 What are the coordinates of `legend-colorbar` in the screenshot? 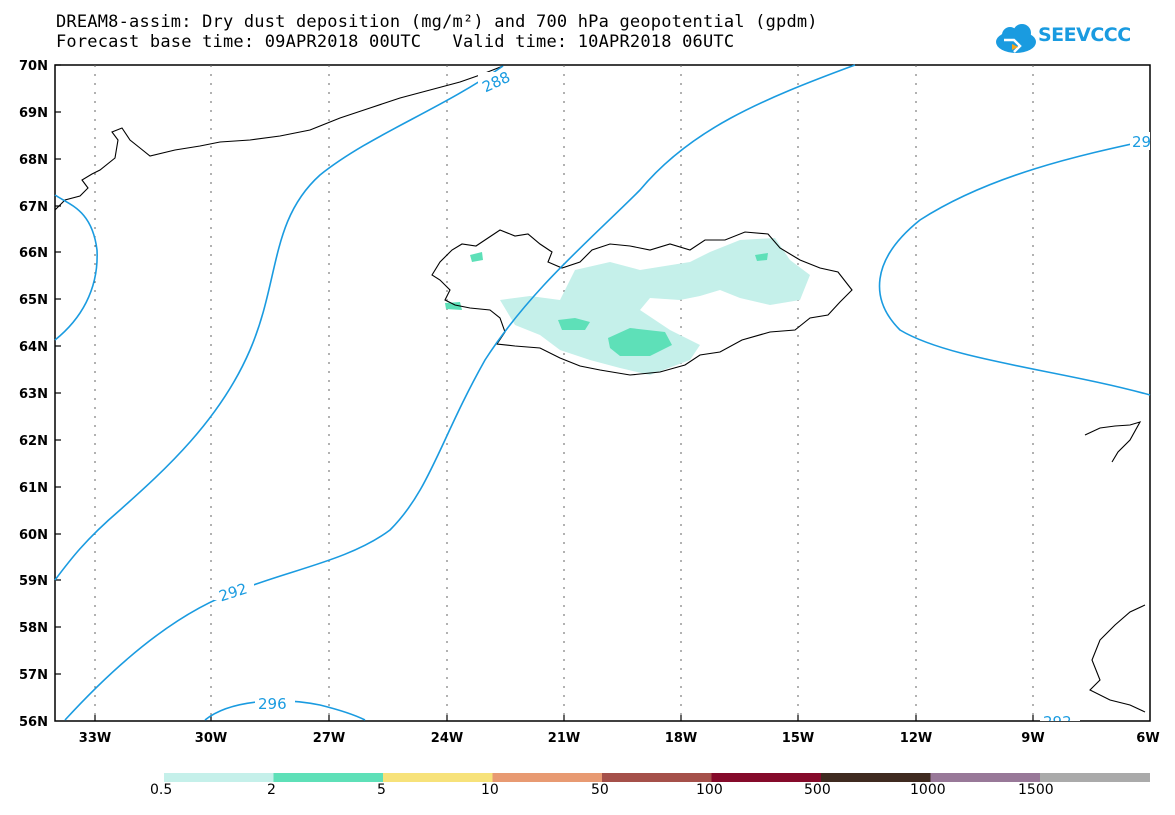 It's located at (657, 777).